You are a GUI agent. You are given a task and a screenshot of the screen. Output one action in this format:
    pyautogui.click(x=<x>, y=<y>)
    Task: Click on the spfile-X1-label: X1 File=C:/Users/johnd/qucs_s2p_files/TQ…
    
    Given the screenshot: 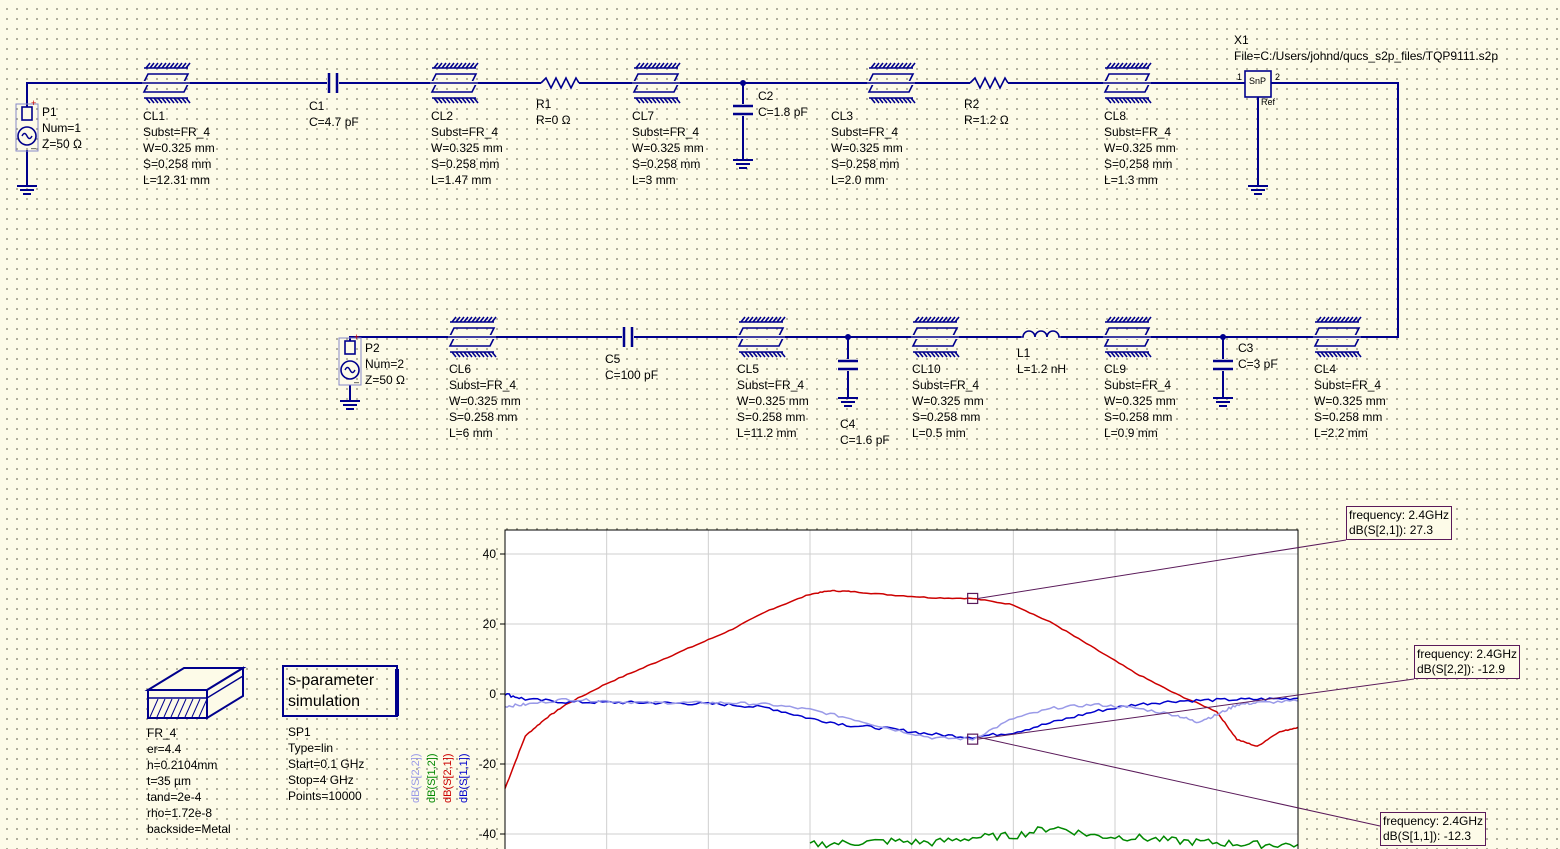 What is the action you would take?
    pyautogui.click(x=1366, y=48)
    